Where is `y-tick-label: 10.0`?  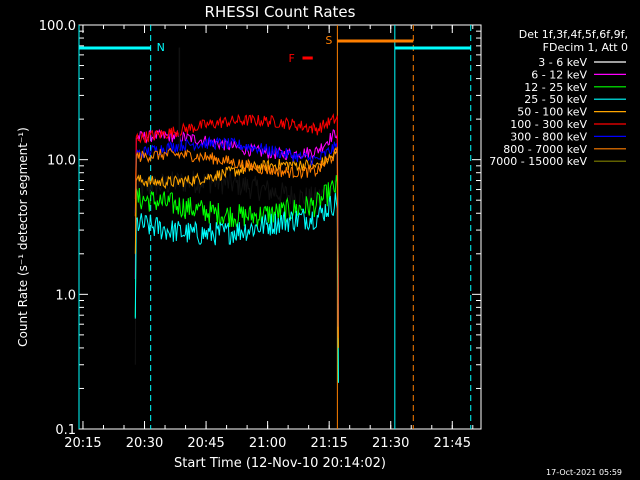
y-tick-label: 10.0 is located at coordinates (61, 161).